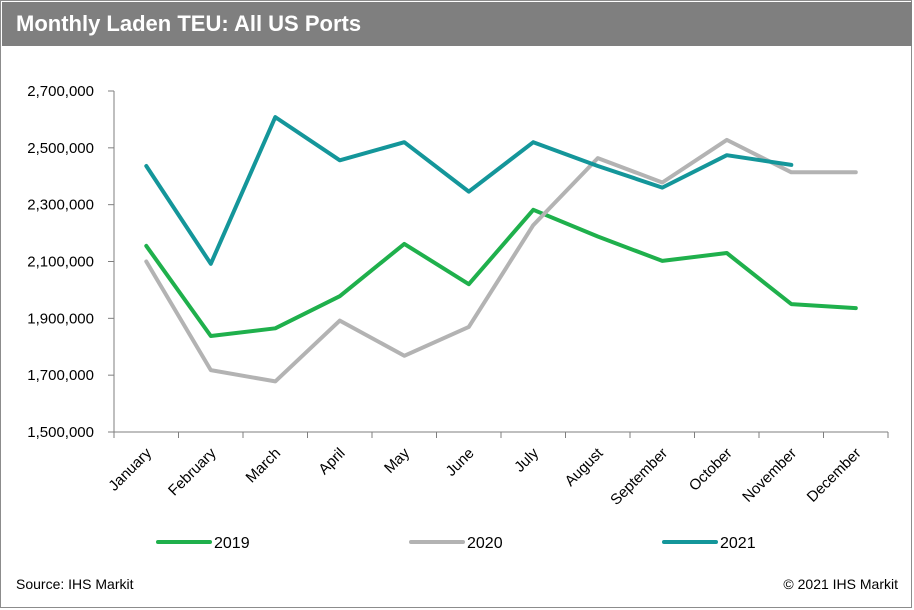 This screenshot has width=914, height=610. I want to click on x-tick-label: July, so click(526, 459).